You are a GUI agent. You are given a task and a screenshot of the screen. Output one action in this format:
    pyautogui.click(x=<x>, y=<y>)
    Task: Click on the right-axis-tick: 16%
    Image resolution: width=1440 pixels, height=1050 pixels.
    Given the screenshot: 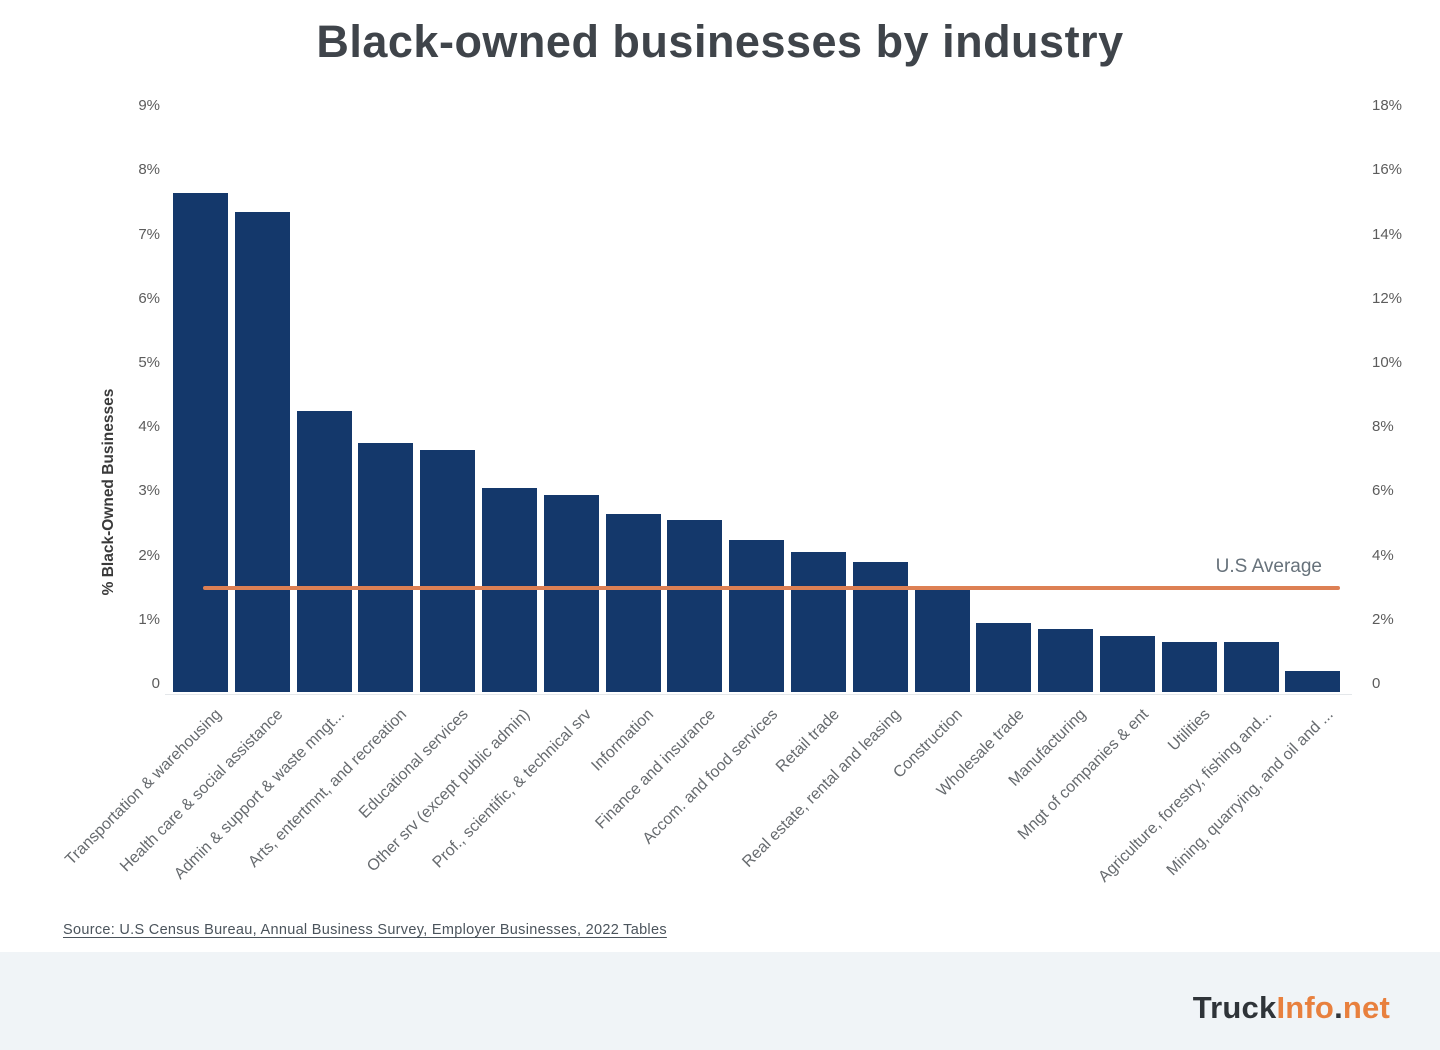 What is the action you would take?
    pyautogui.click(x=1387, y=170)
    